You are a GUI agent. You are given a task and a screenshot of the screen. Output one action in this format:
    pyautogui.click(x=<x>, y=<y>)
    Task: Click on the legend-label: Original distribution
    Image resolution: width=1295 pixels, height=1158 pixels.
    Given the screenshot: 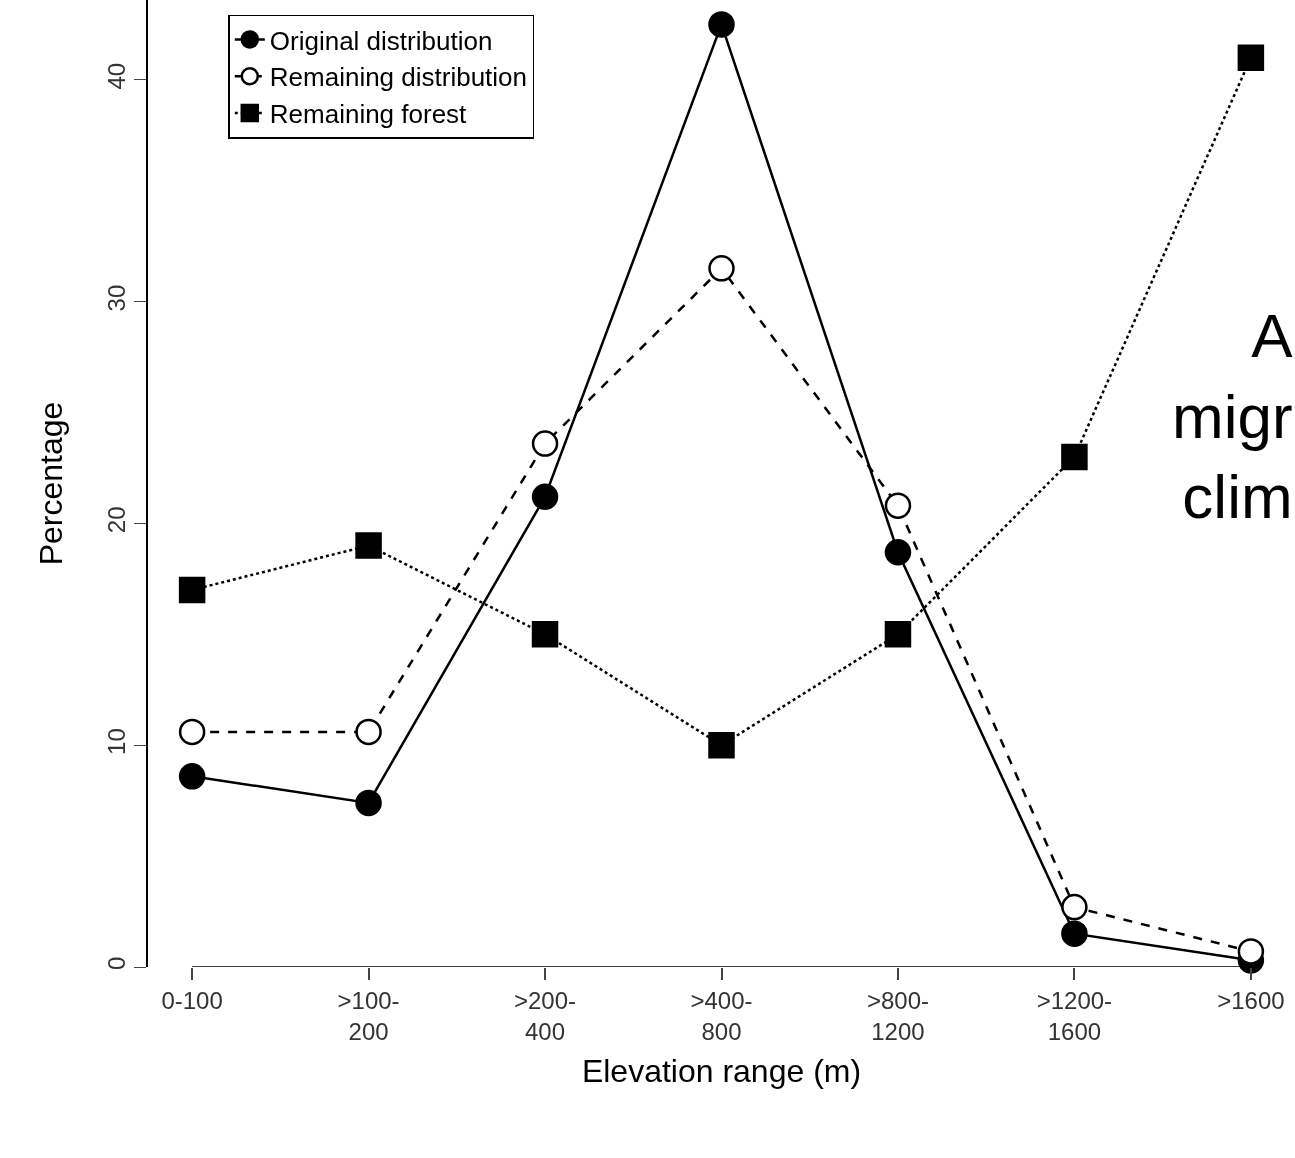 What is the action you would take?
    pyautogui.click(x=381, y=40)
    